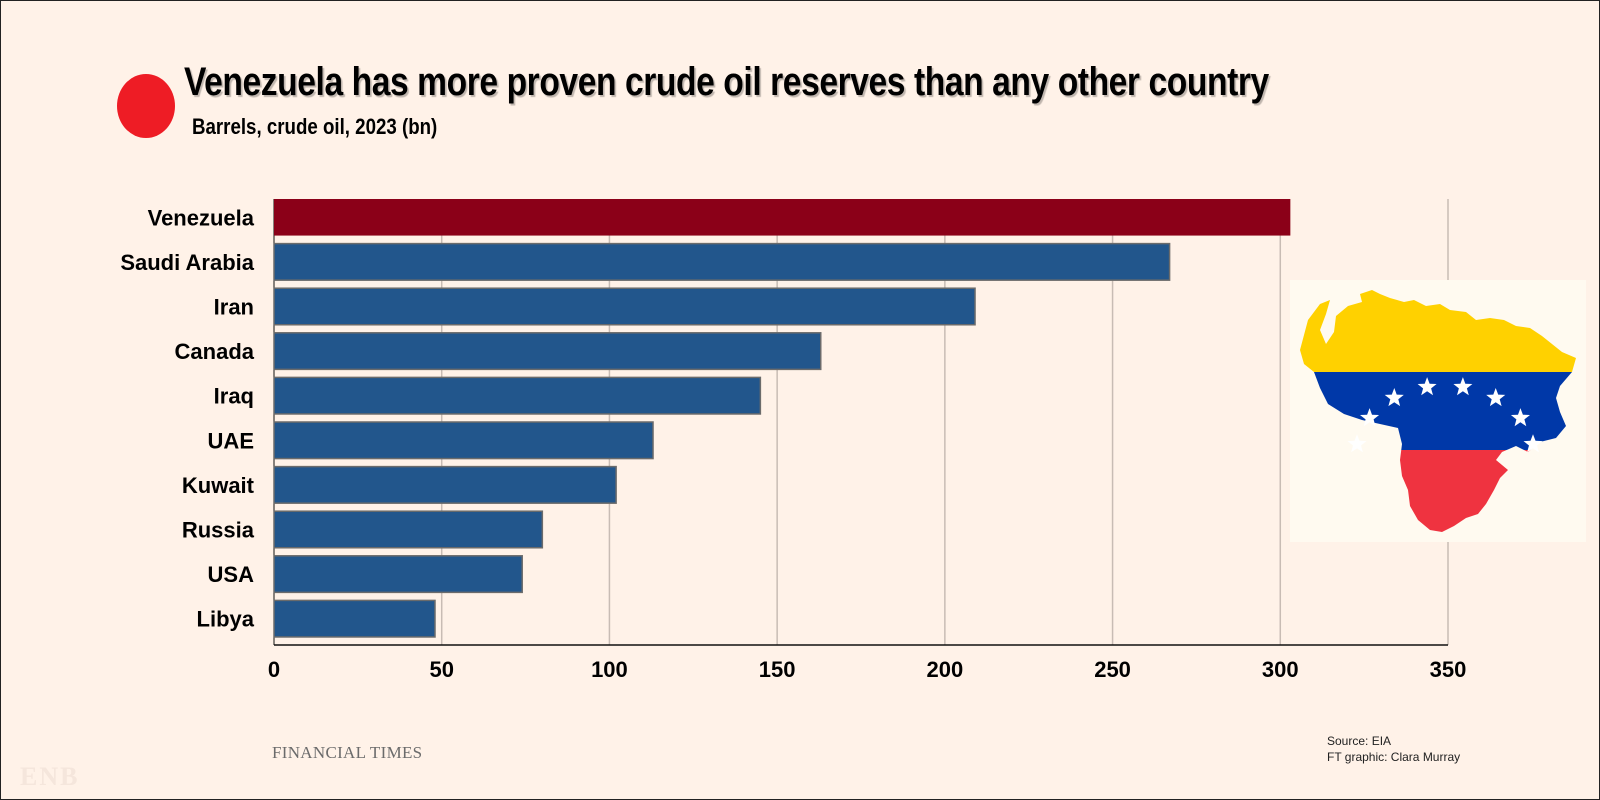 The image size is (1600, 800). I want to click on x-tick-label-300: 300, so click(1280, 669).